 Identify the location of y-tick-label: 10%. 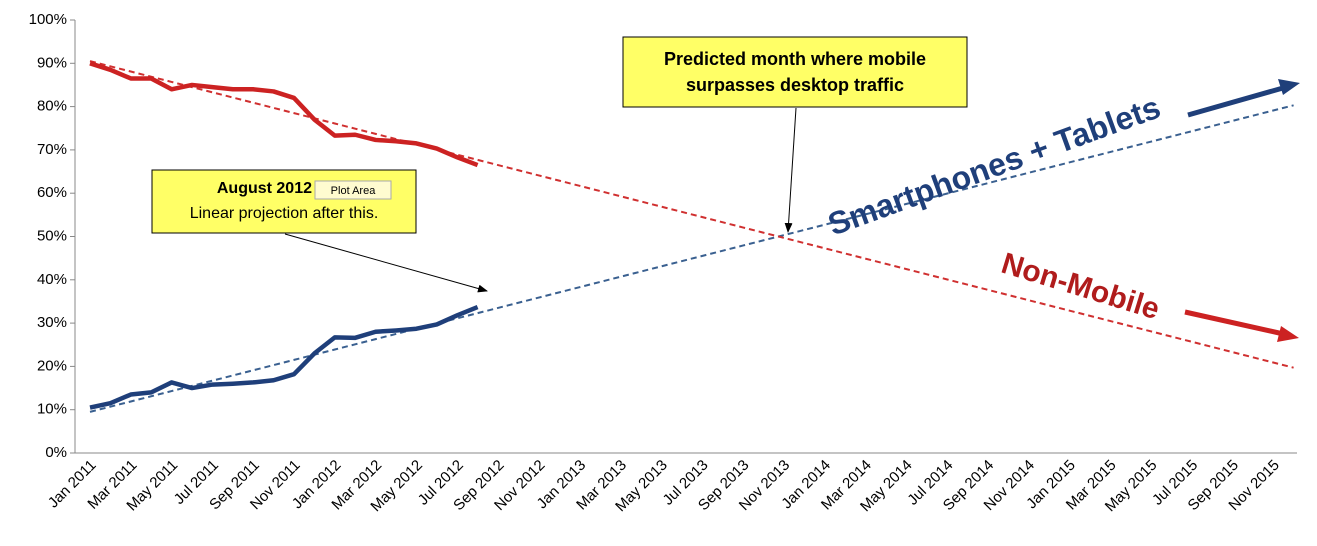
(52, 409).